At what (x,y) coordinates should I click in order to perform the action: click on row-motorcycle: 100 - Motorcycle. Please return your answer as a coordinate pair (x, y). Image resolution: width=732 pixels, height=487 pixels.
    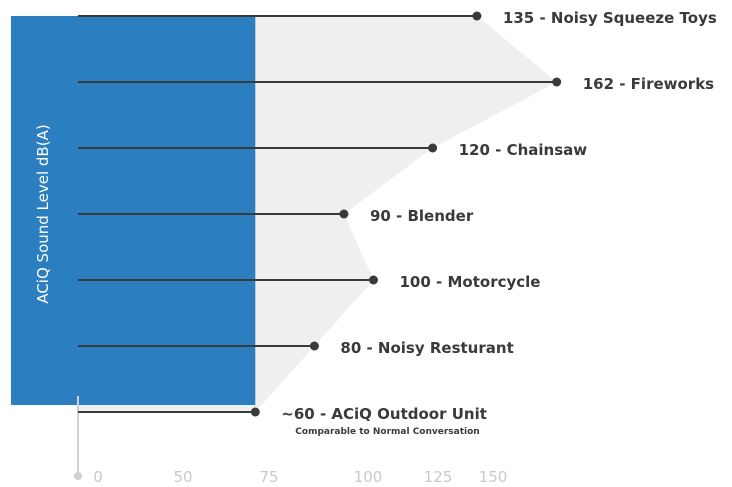
    Looking at the image, I should click on (309, 282).